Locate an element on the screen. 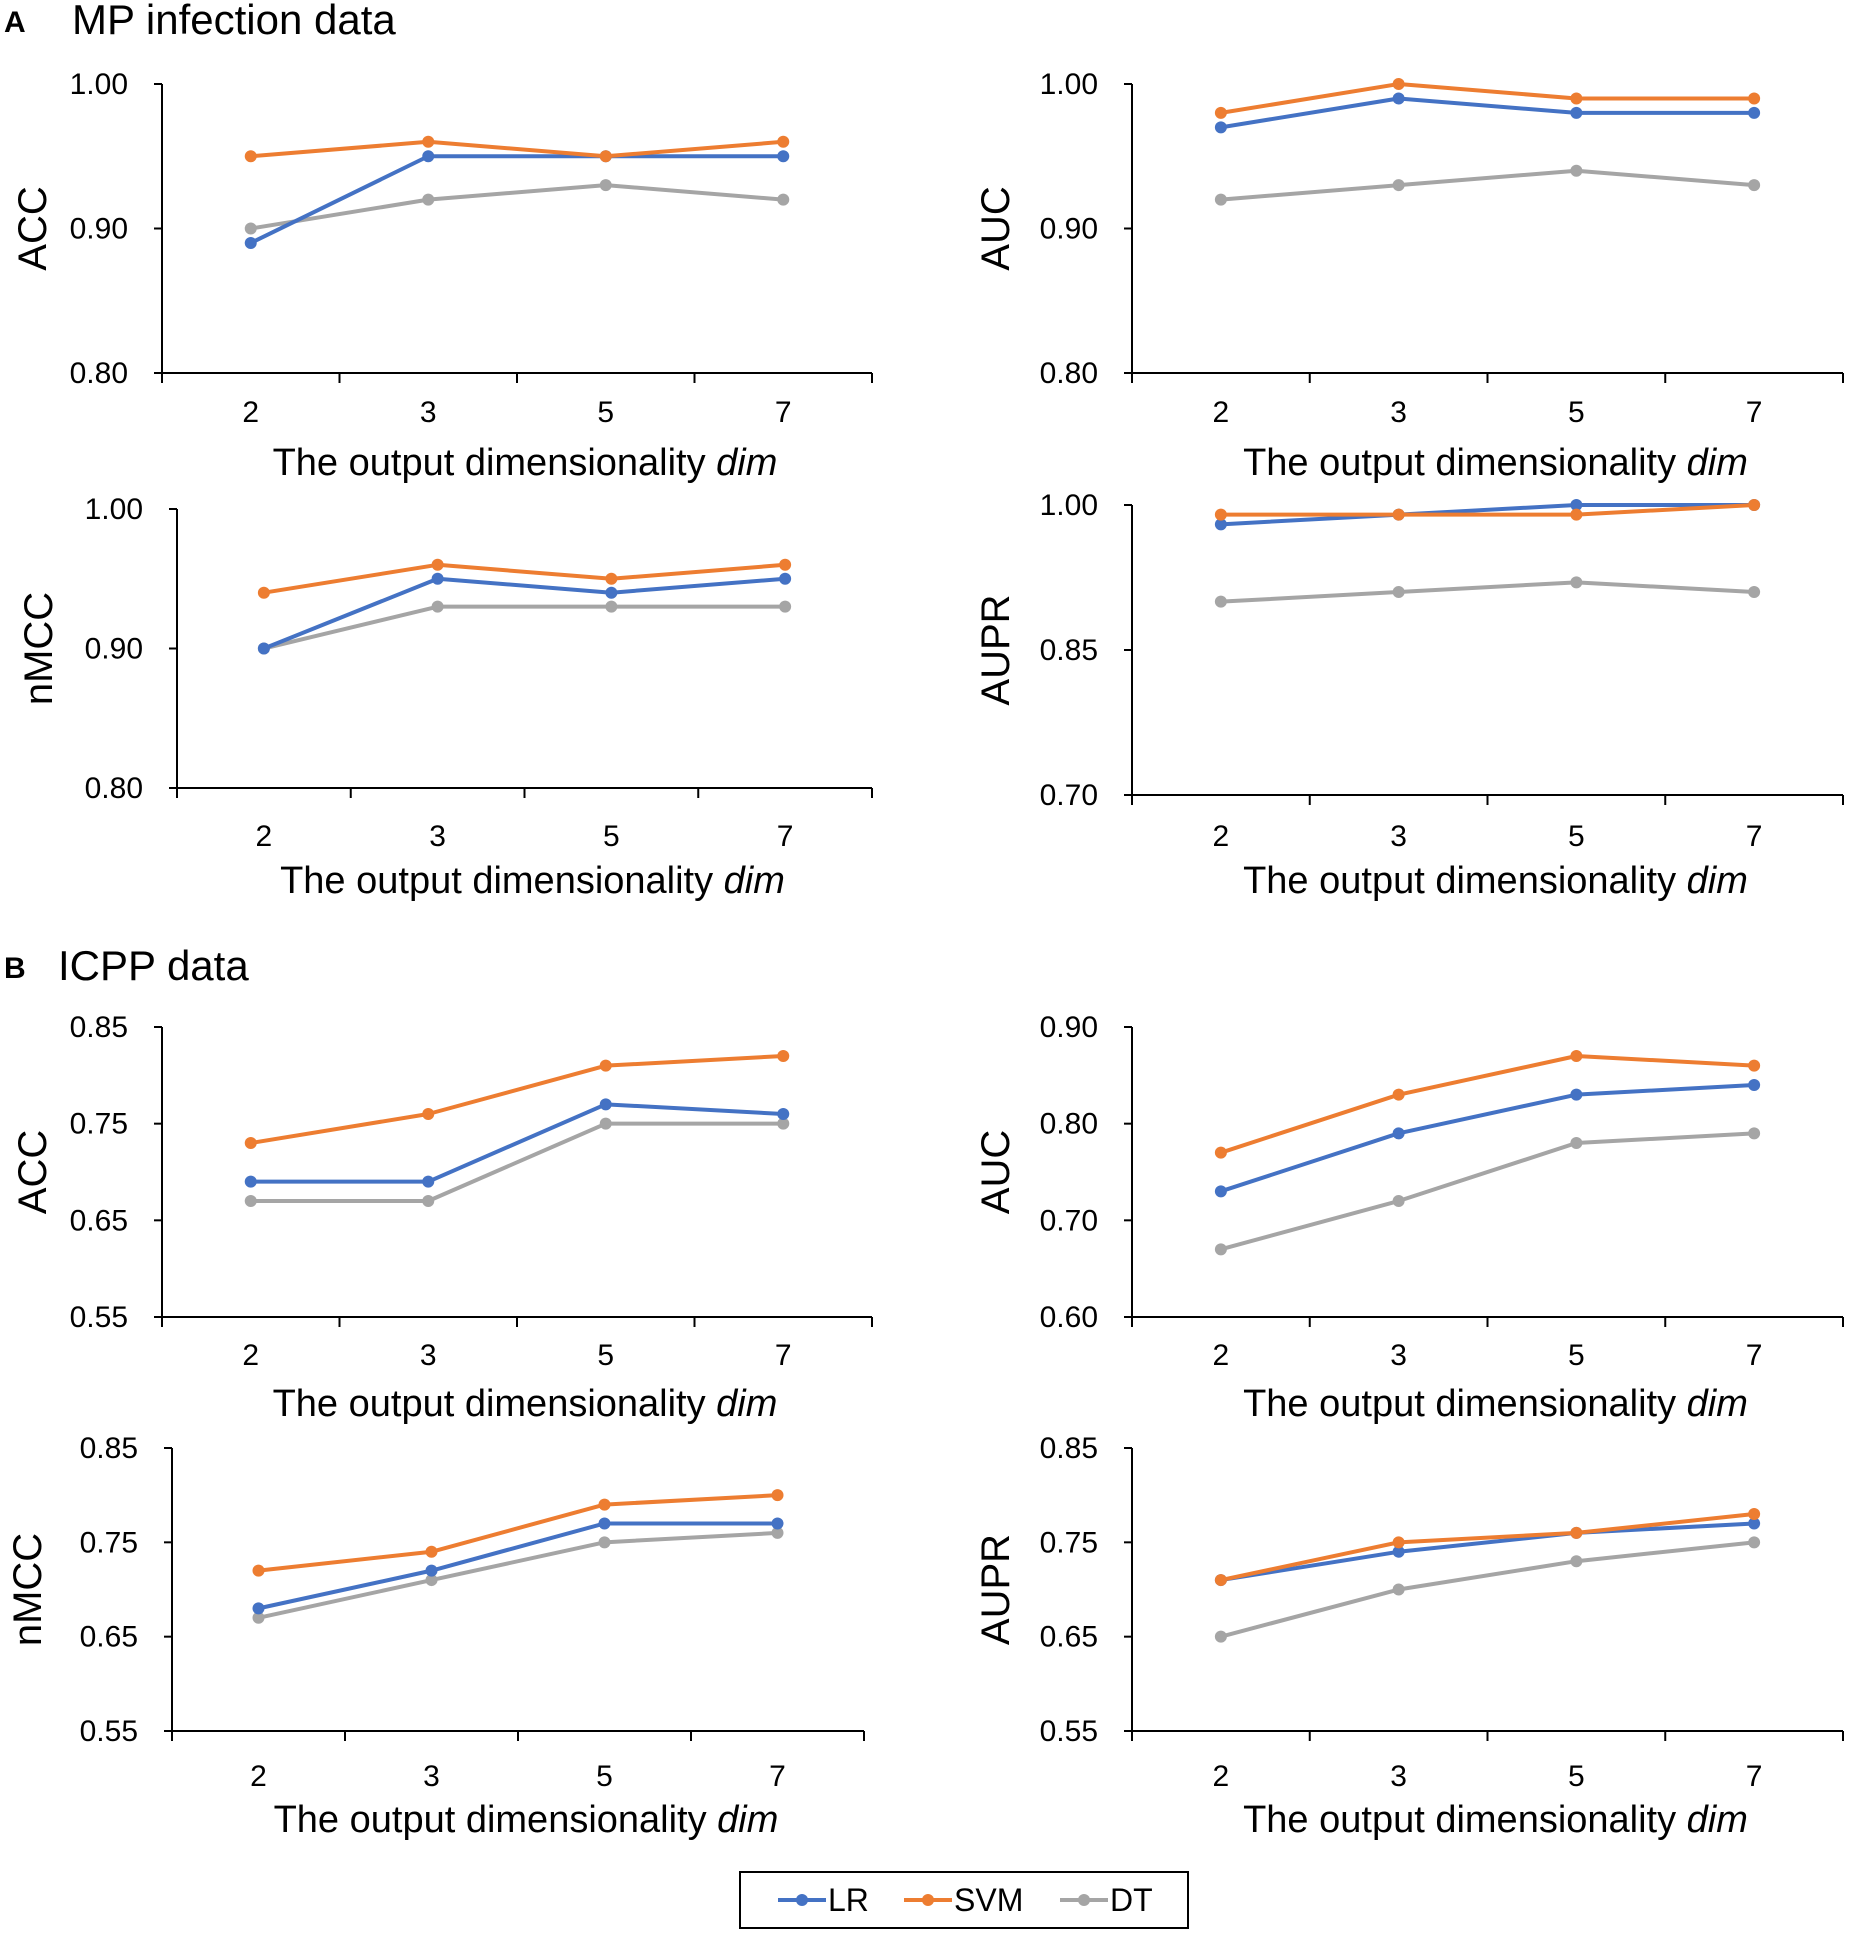 The image size is (1852, 1939). legend-marker-dt is located at coordinates (1084, 1900).